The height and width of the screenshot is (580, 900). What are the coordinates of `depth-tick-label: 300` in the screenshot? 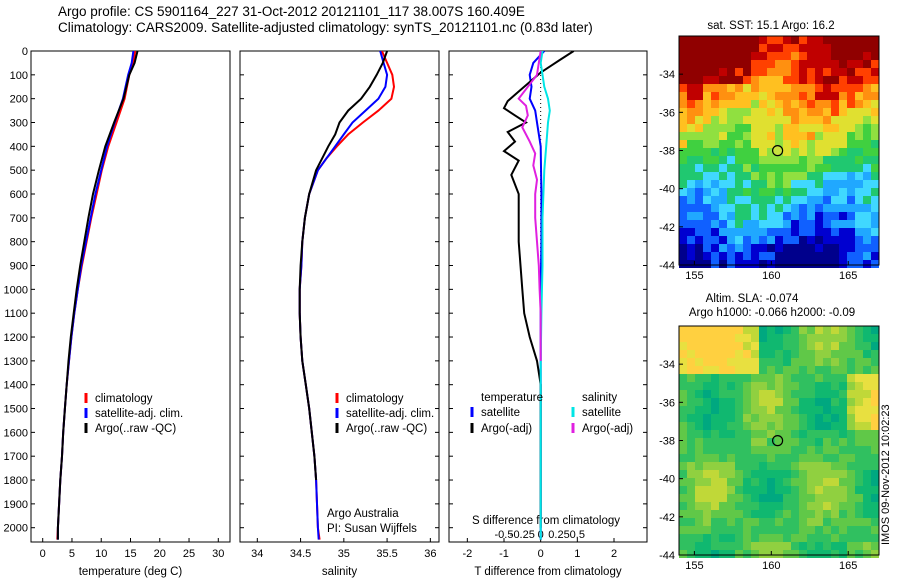 It's located at (19, 124).